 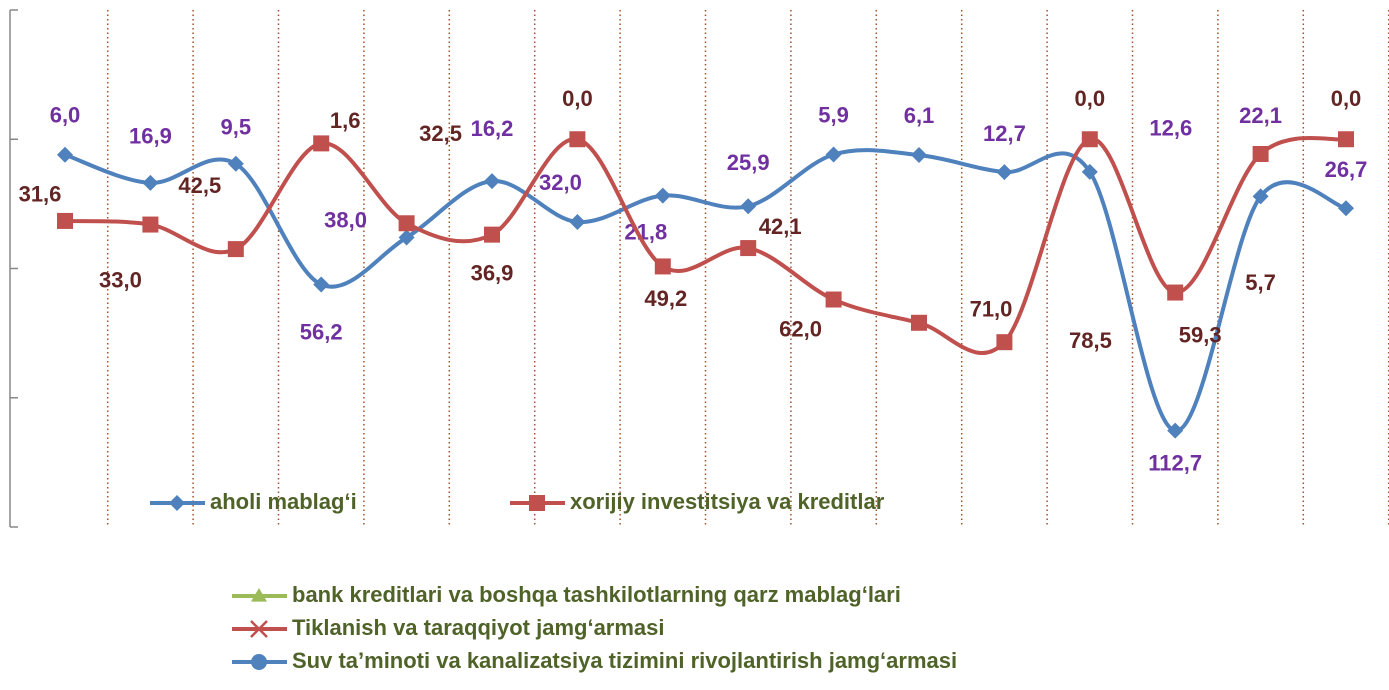 What do you see at coordinates (345, 219) in the screenshot?
I see `data-label: 38,0` at bounding box center [345, 219].